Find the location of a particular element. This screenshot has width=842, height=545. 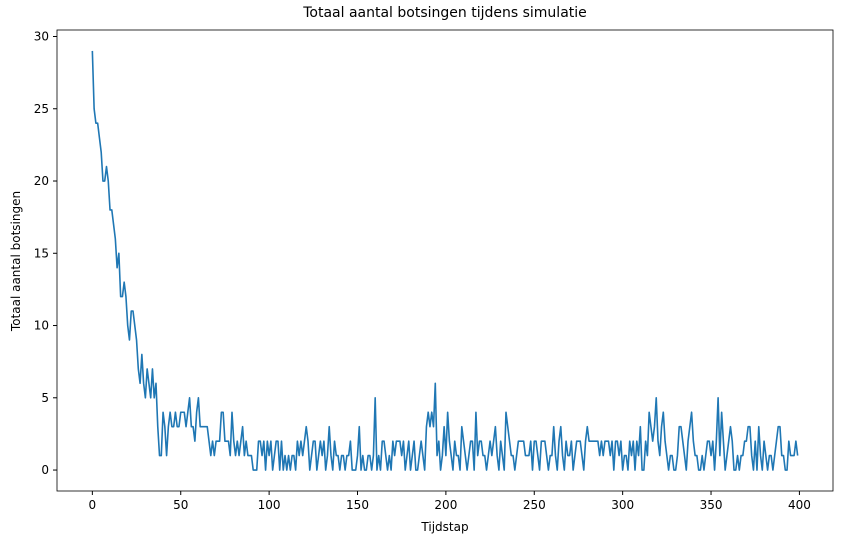

x-axis-label: Tijdstap is located at coordinates (444, 527).